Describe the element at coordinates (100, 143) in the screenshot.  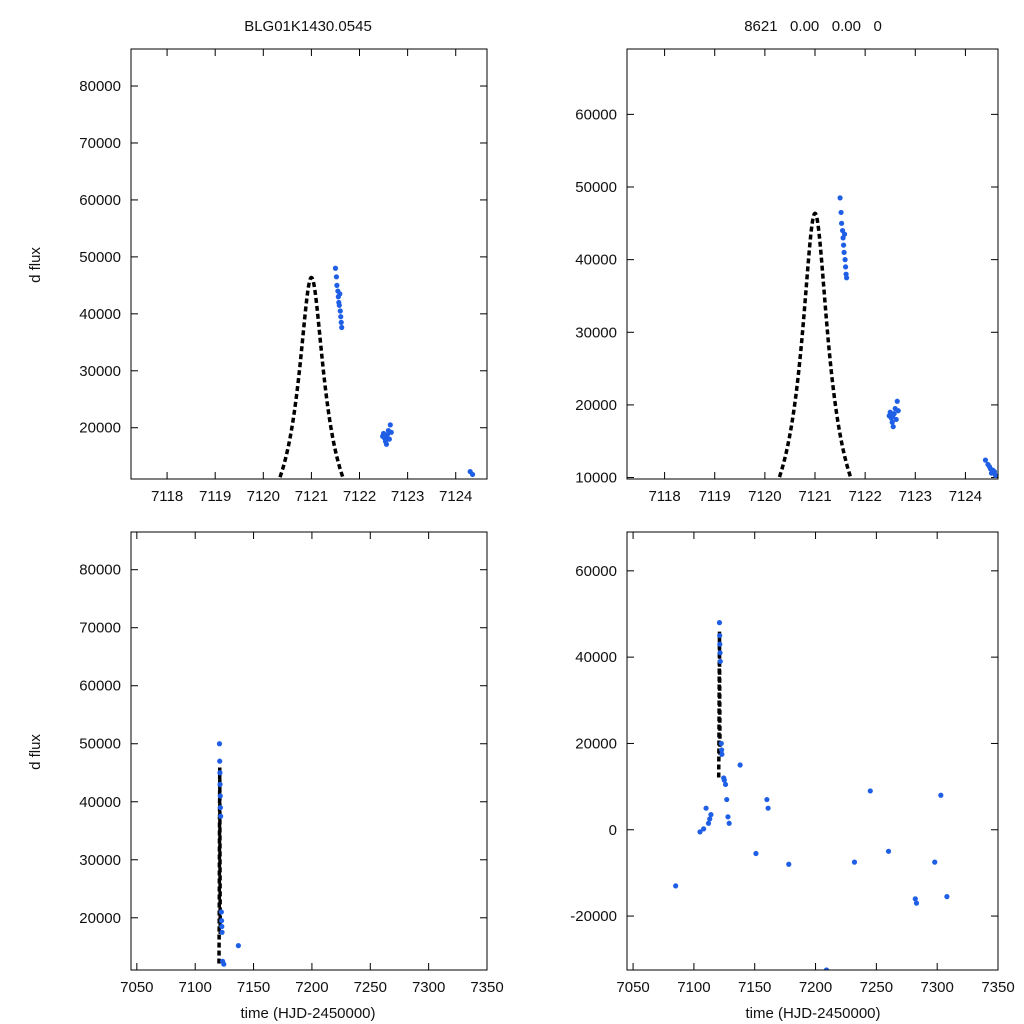
I see `top-left-ytick-label-5: 70000` at that location.